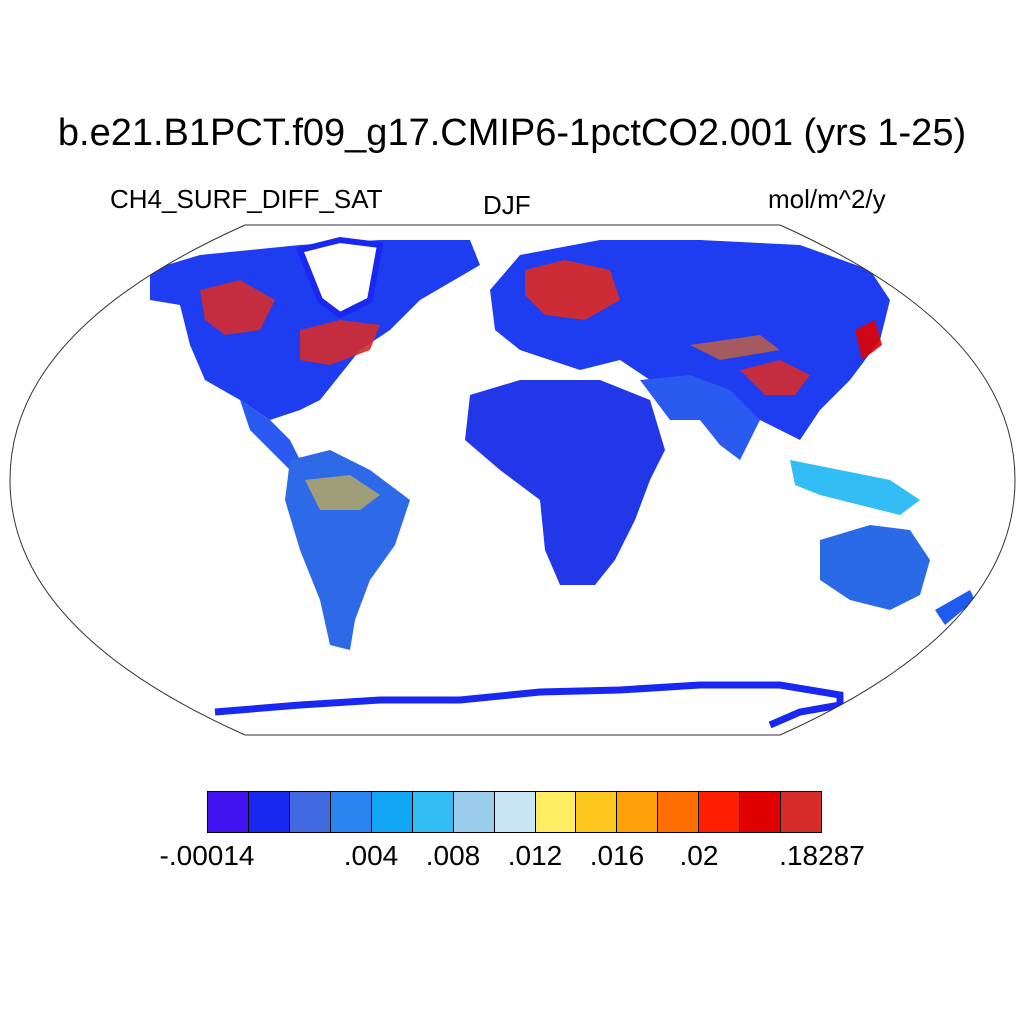 Image resolution: width=1024 pixels, height=1024 pixels. What do you see at coordinates (700, 417) in the screenshot?
I see `middle-east-landmass` at bounding box center [700, 417].